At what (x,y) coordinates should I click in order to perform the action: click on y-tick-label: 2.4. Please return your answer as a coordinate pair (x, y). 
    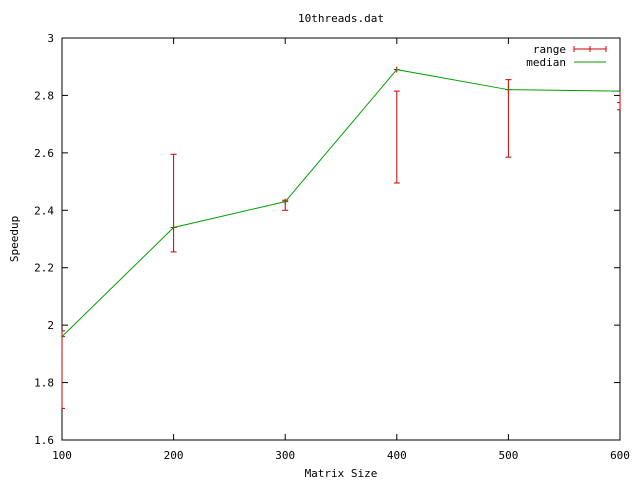
    Looking at the image, I should click on (44, 210).